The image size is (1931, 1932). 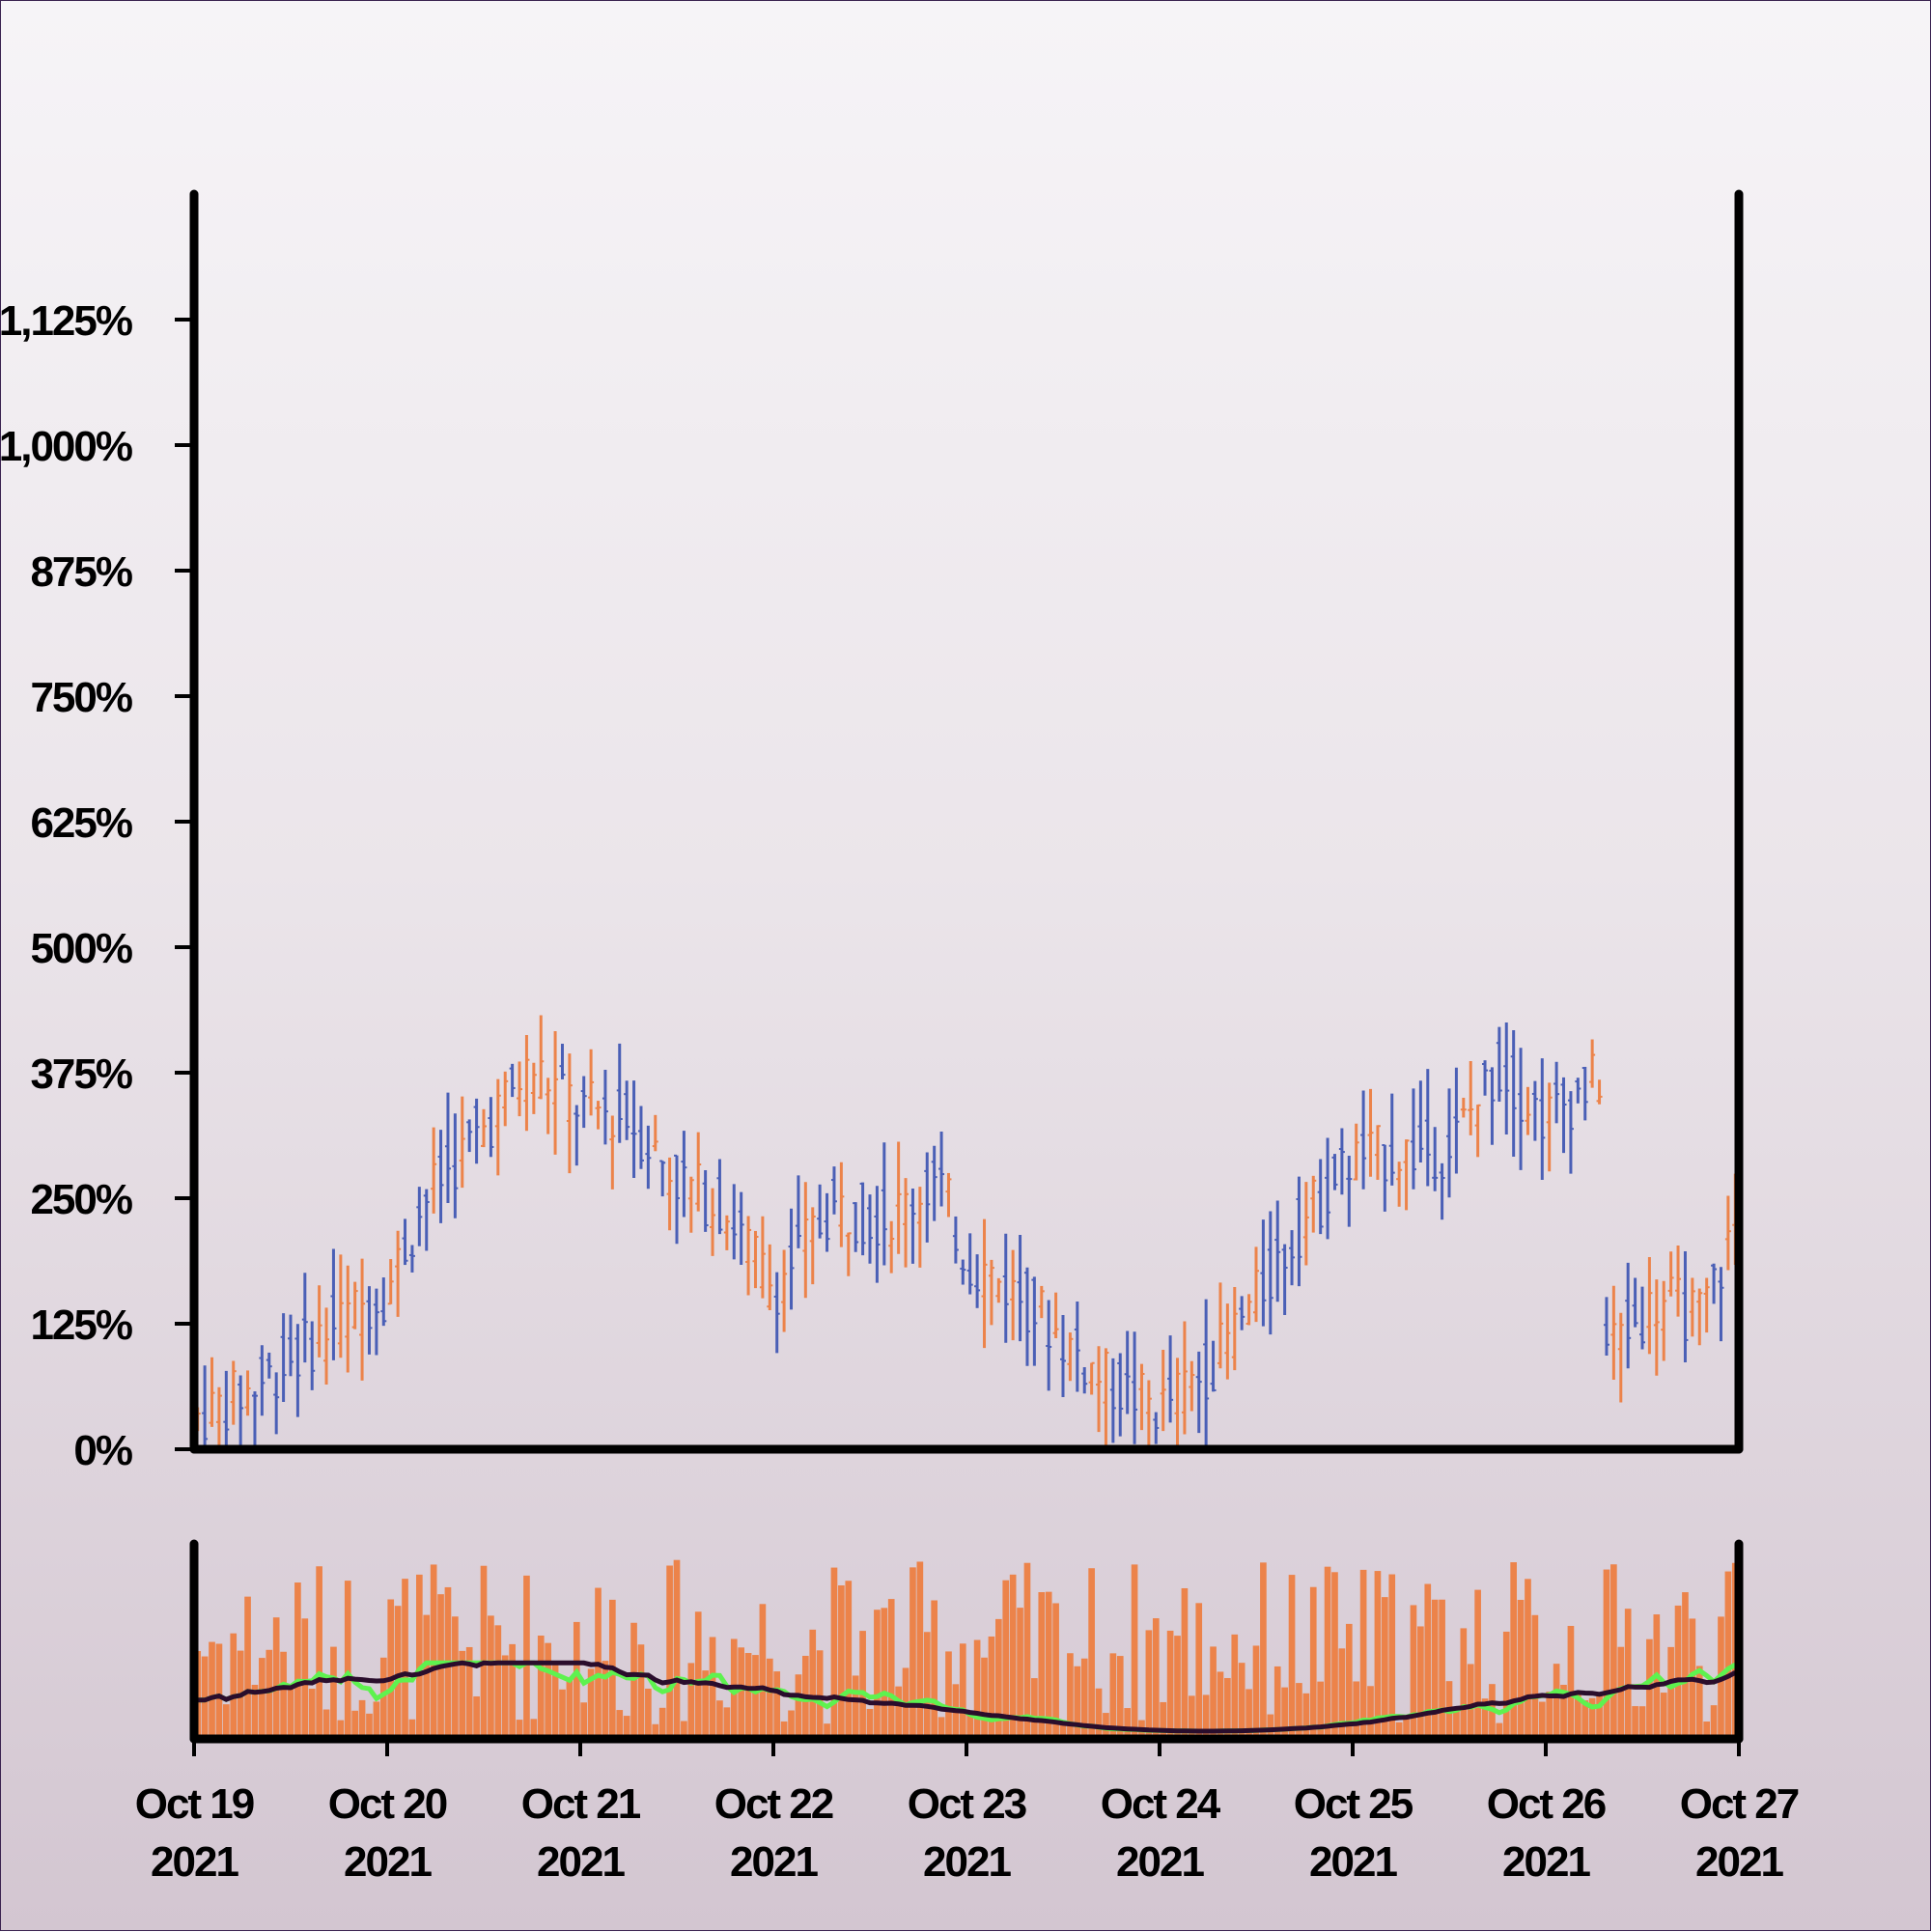 What do you see at coordinates (967, 1804) in the screenshot?
I see `x-tick-label-date: Oct 23` at bounding box center [967, 1804].